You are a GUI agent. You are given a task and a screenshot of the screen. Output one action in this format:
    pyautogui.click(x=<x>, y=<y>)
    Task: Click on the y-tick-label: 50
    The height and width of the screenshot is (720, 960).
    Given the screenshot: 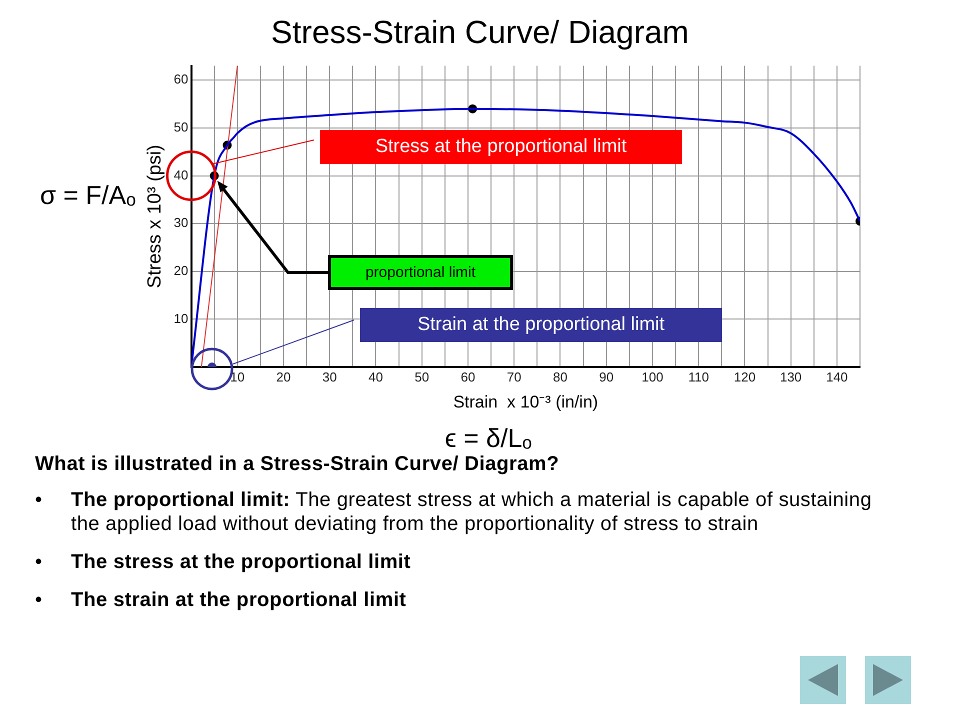 What is the action you would take?
    pyautogui.click(x=181, y=127)
    